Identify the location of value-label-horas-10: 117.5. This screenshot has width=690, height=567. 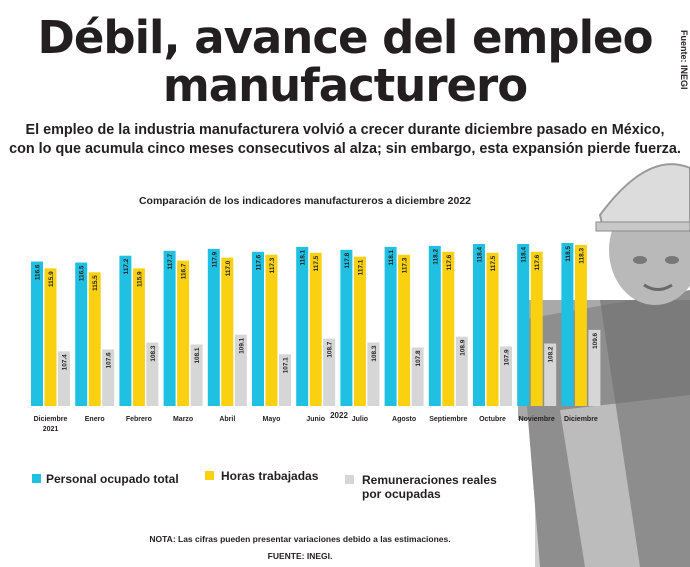
(493, 263).